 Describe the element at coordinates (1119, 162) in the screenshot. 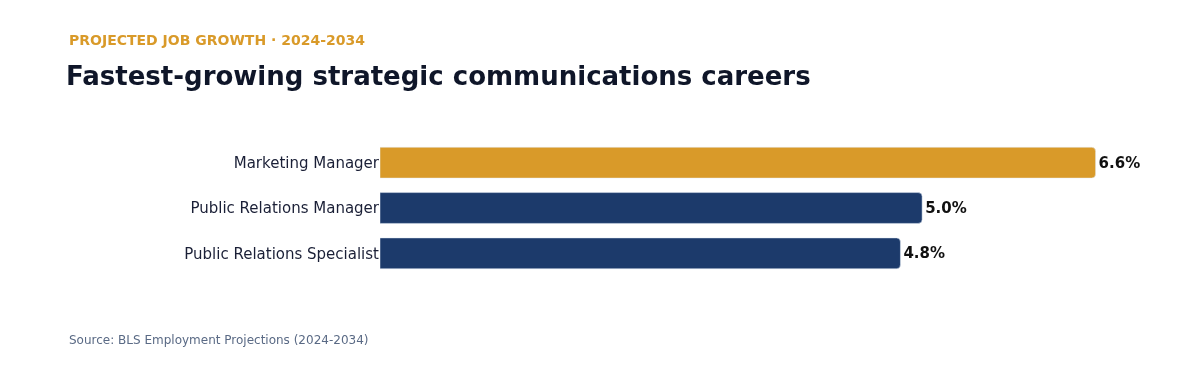

I see `data-label: 6.6%` at that location.